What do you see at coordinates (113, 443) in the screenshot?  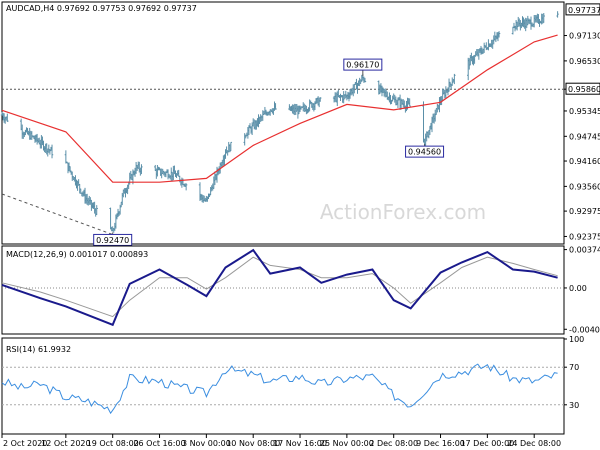 I see `x-tick-label: 19 Oct 08:00` at bounding box center [113, 443].